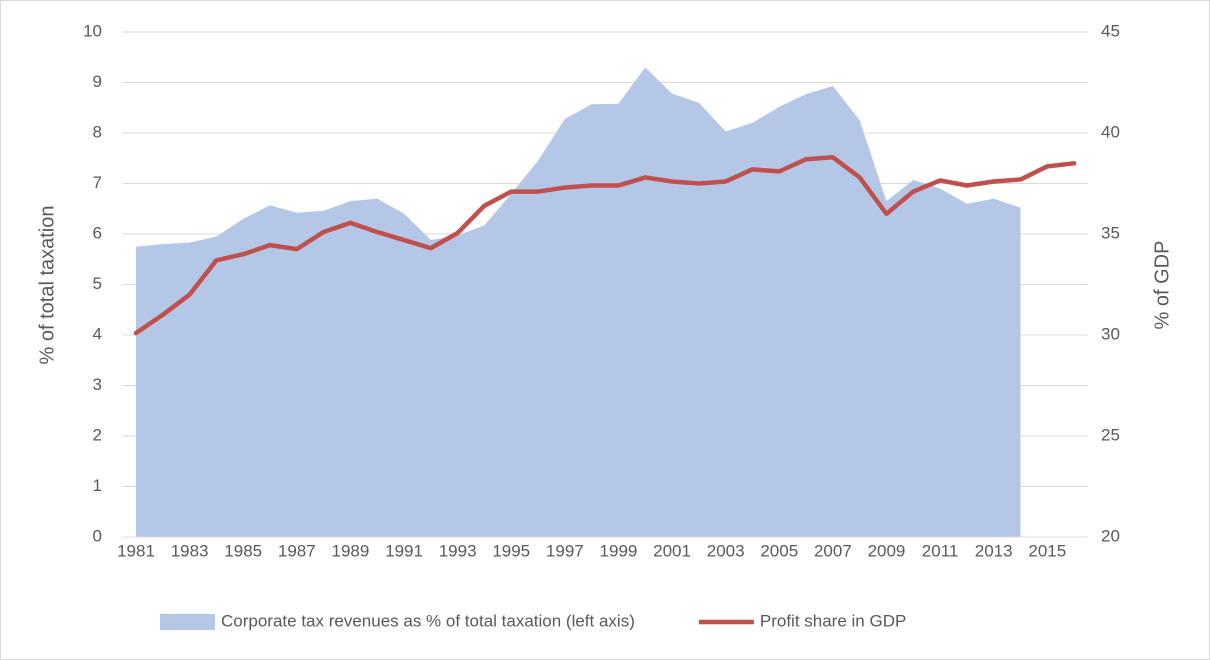  I want to click on x-tick-label: 1997, so click(565, 550).